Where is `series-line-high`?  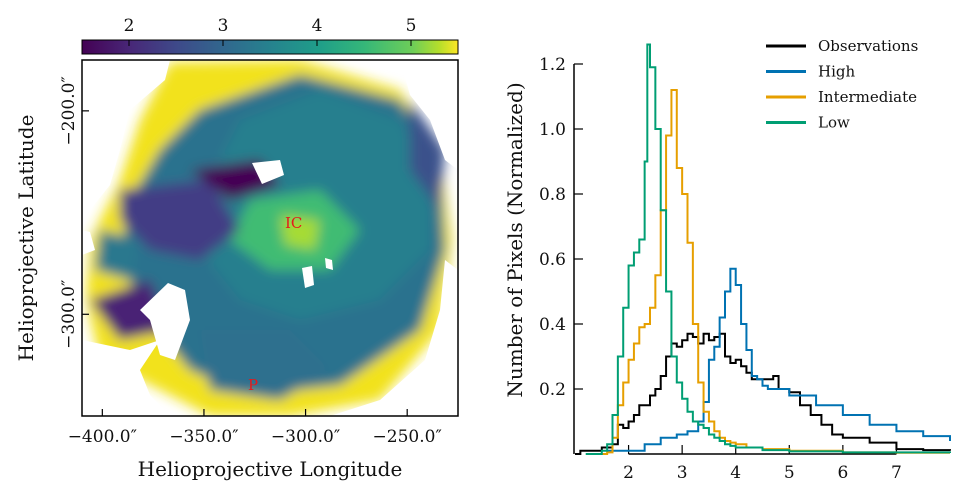
series-line-high is located at coordinates (779, 359).